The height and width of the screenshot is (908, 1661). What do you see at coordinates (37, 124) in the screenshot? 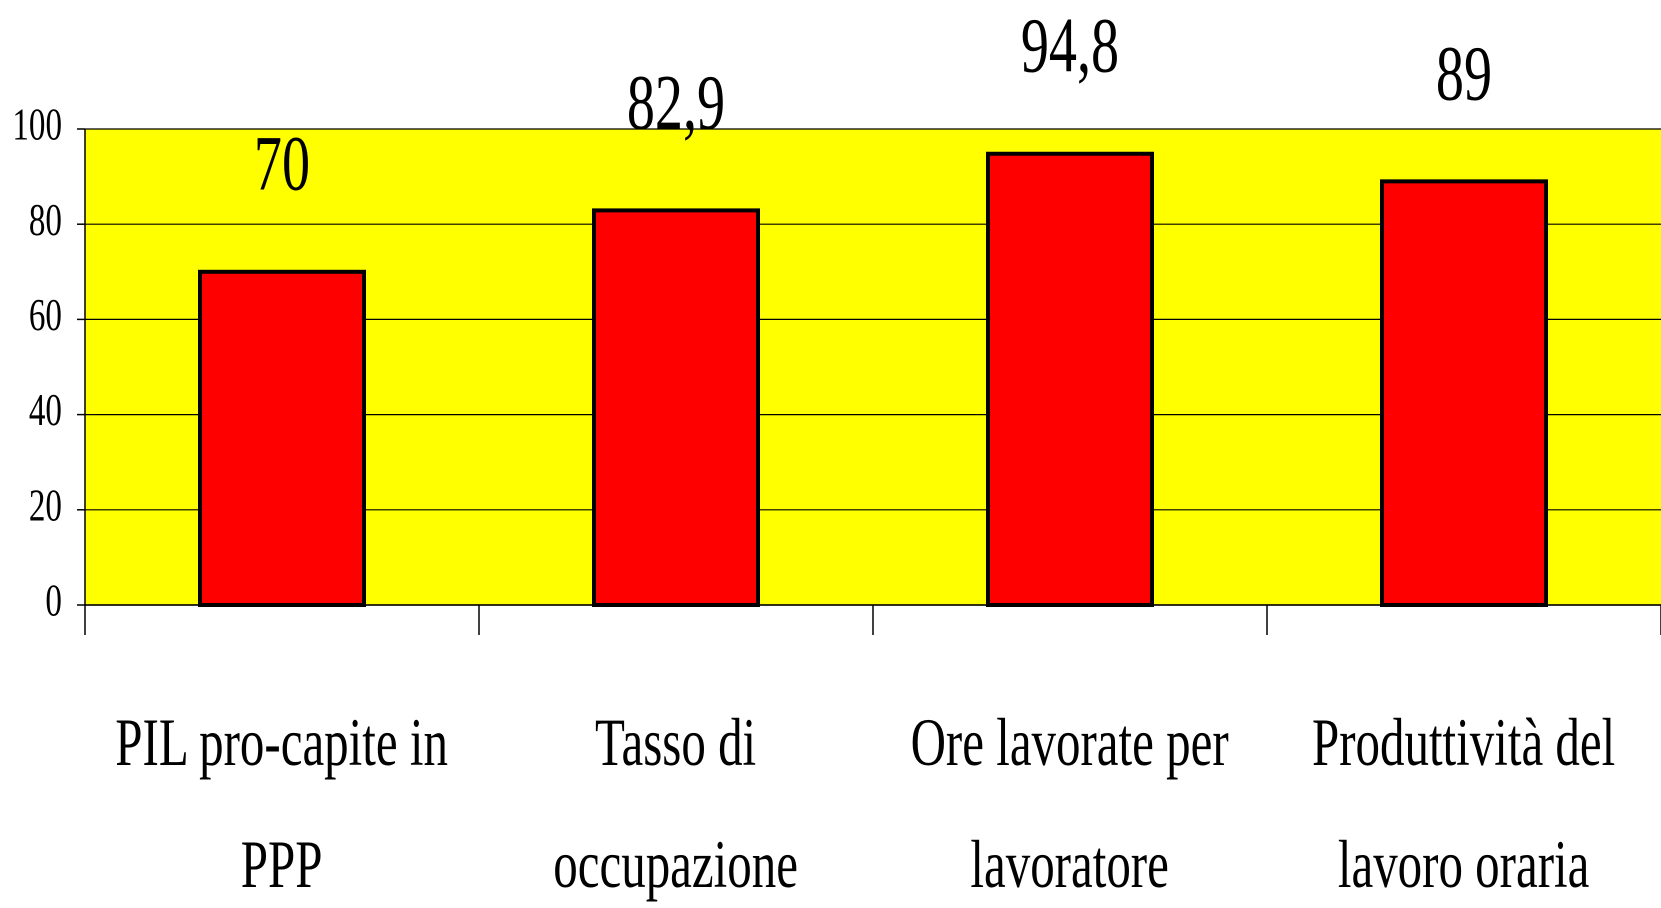
I see `y-tick-label: 100` at bounding box center [37, 124].